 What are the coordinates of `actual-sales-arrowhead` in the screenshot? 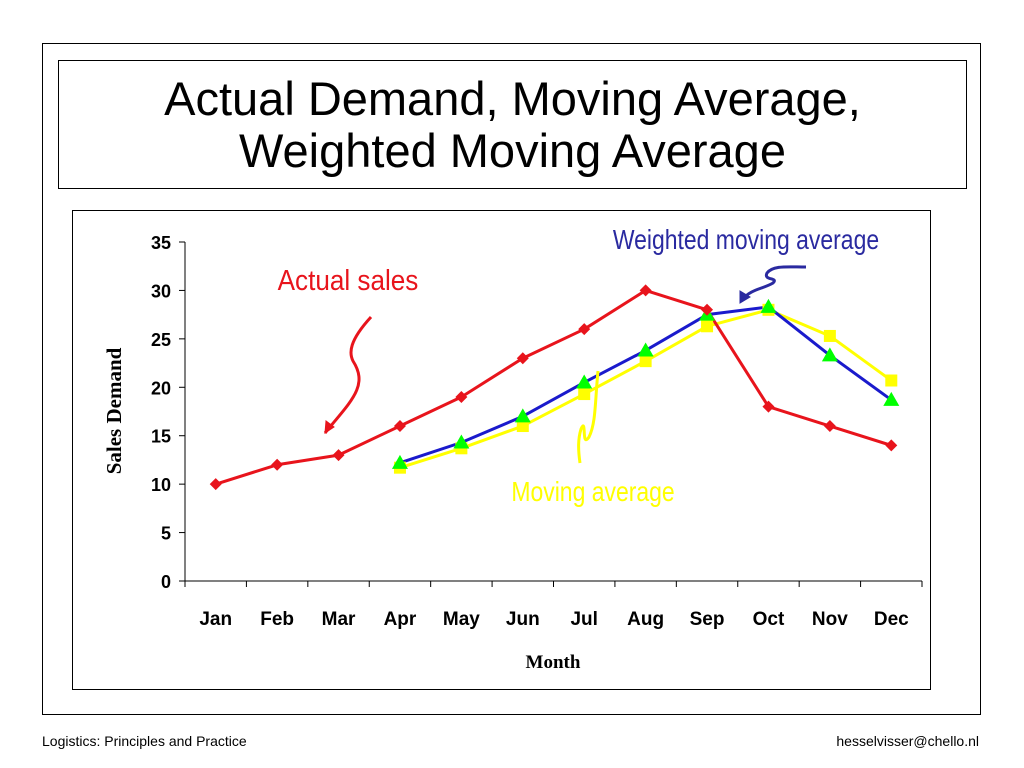 It's located at (329, 427).